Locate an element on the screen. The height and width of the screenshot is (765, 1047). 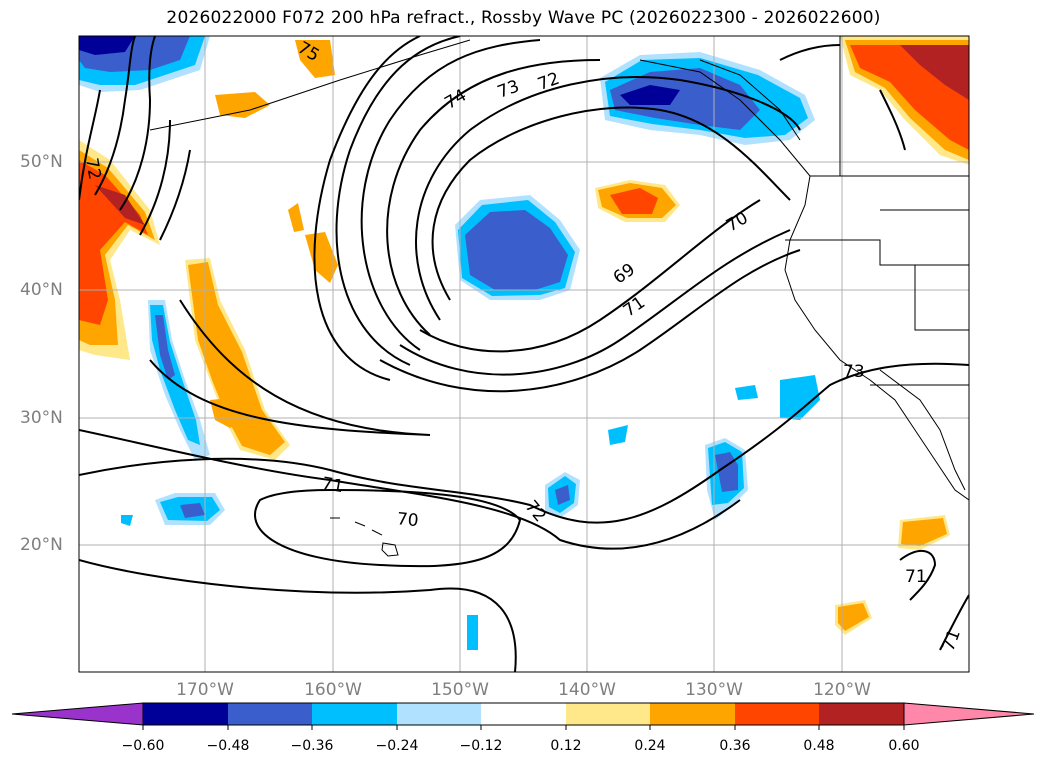
colorbar-tick-label: 0.12 is located at coordinates (566, 746).